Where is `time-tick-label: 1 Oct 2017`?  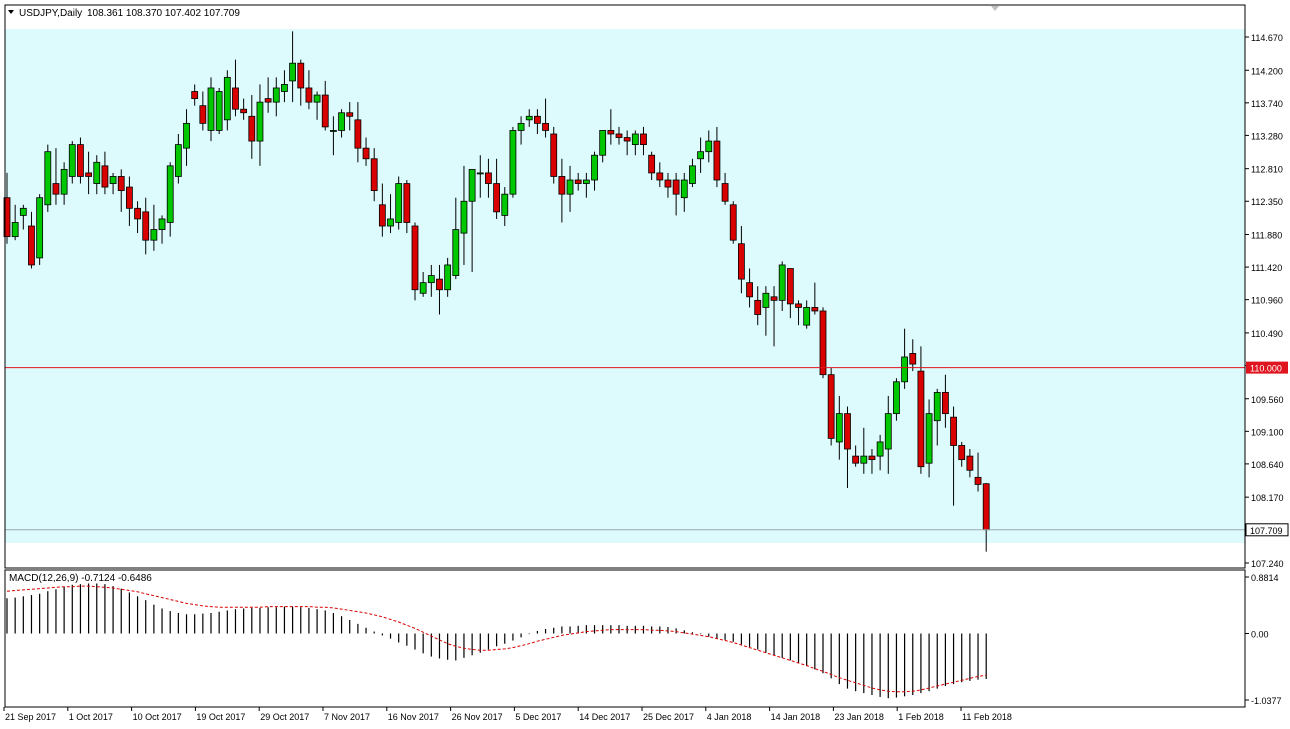 time-tick-label: 1 Oct 2017 is located at coordinates (91, 717).